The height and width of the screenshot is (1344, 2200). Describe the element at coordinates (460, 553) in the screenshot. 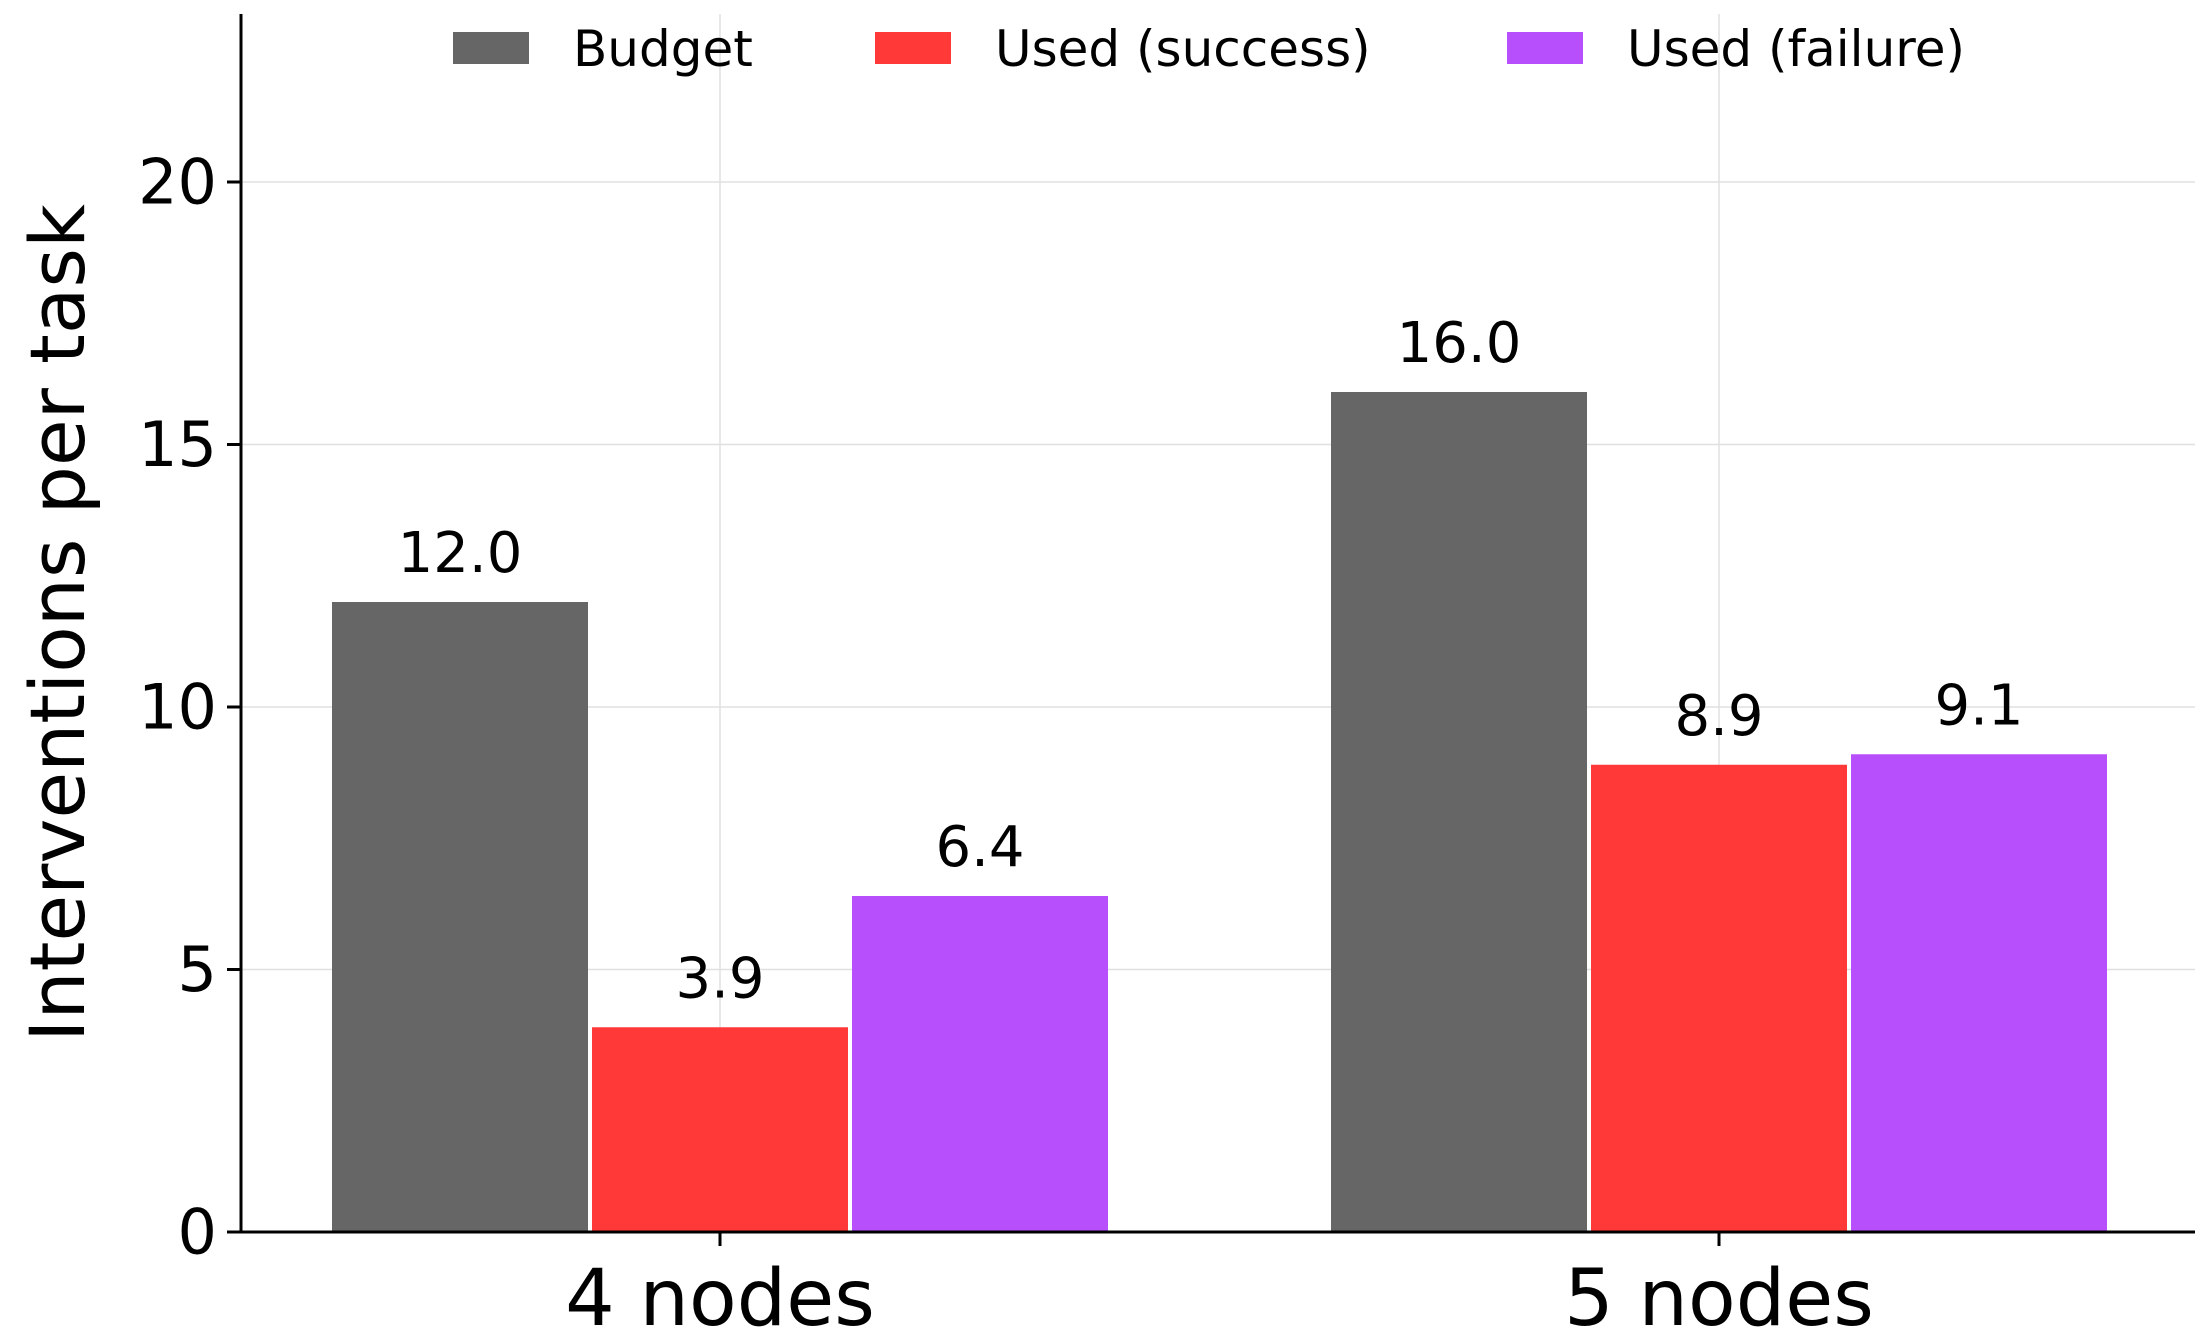

I see `bar-value-label: 12.0` at that location.